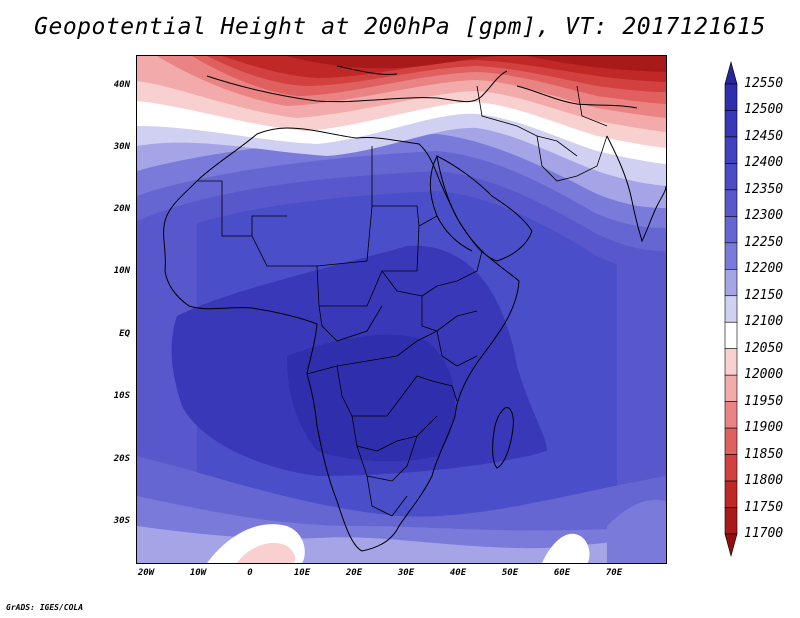 This screenshot has height=618, width=800. What do you see at coordinates (764, 454) in the screenshot?
I see `colorbar-label: 11850` at bounding box center [764, 454].